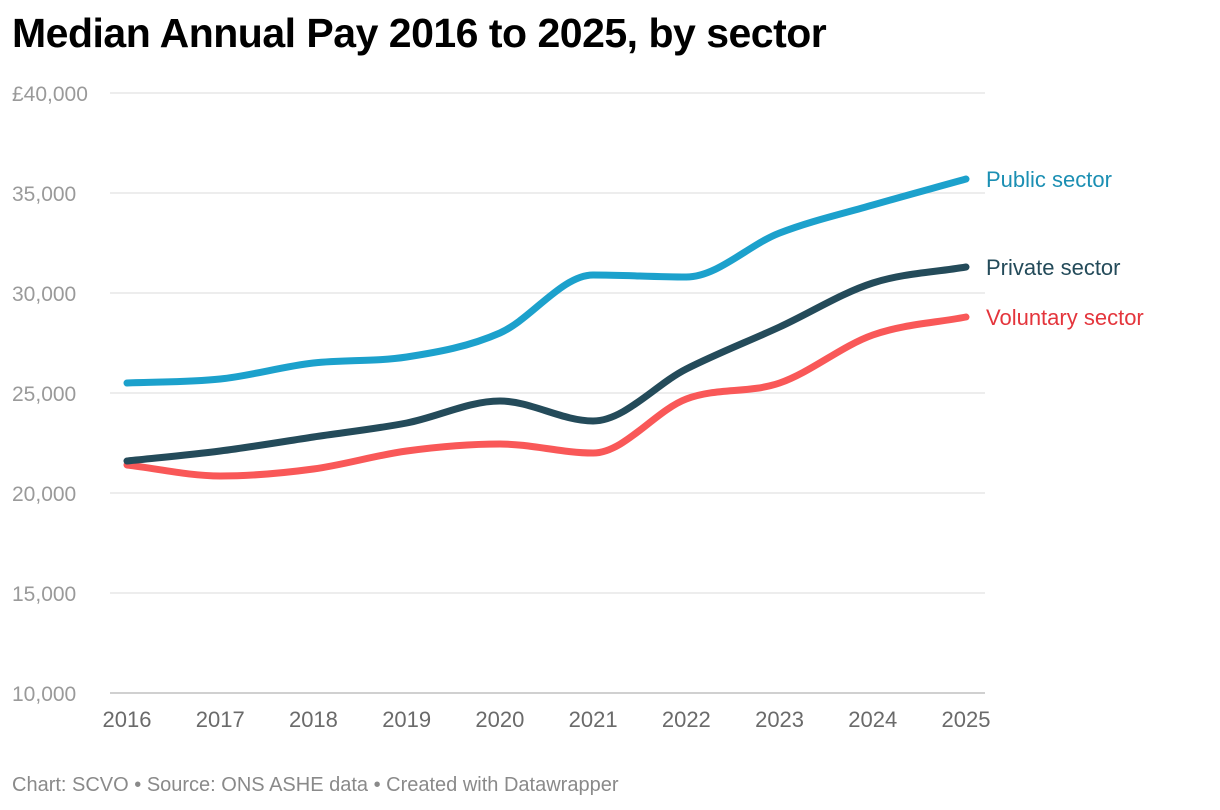 The width and height of the screenshot is (1220, 810). Describe the element at coordinates (44, 194) in the screenshot. I see `y-tick-label: 35,000` at that location.